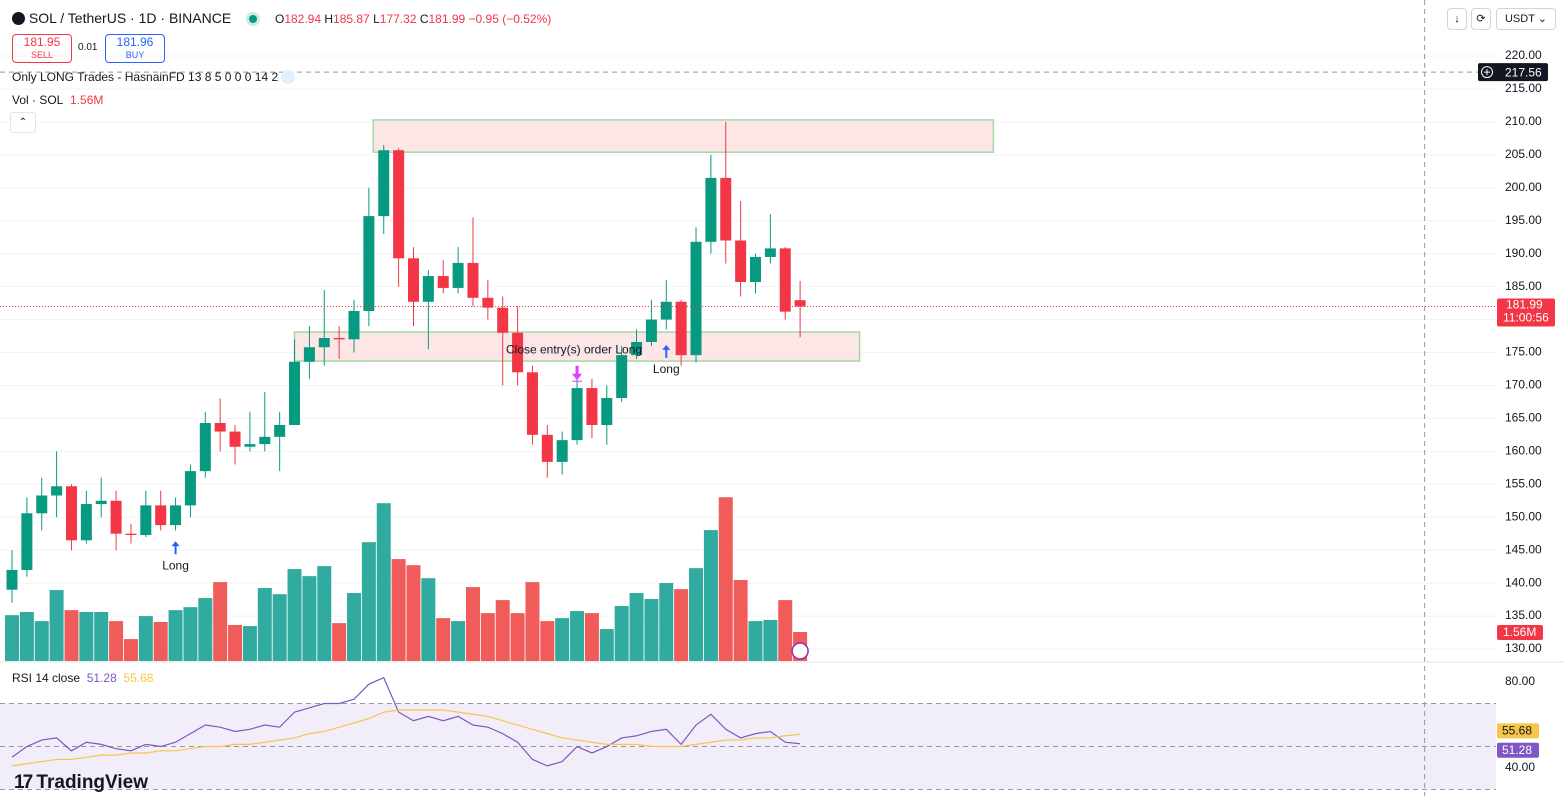 Image resolution: width=1564 pixels, height=796 pixels. Describe the element at coordinates (1523, 418) in the screenshot. I see `y-tick-label: 165.00` at that location.